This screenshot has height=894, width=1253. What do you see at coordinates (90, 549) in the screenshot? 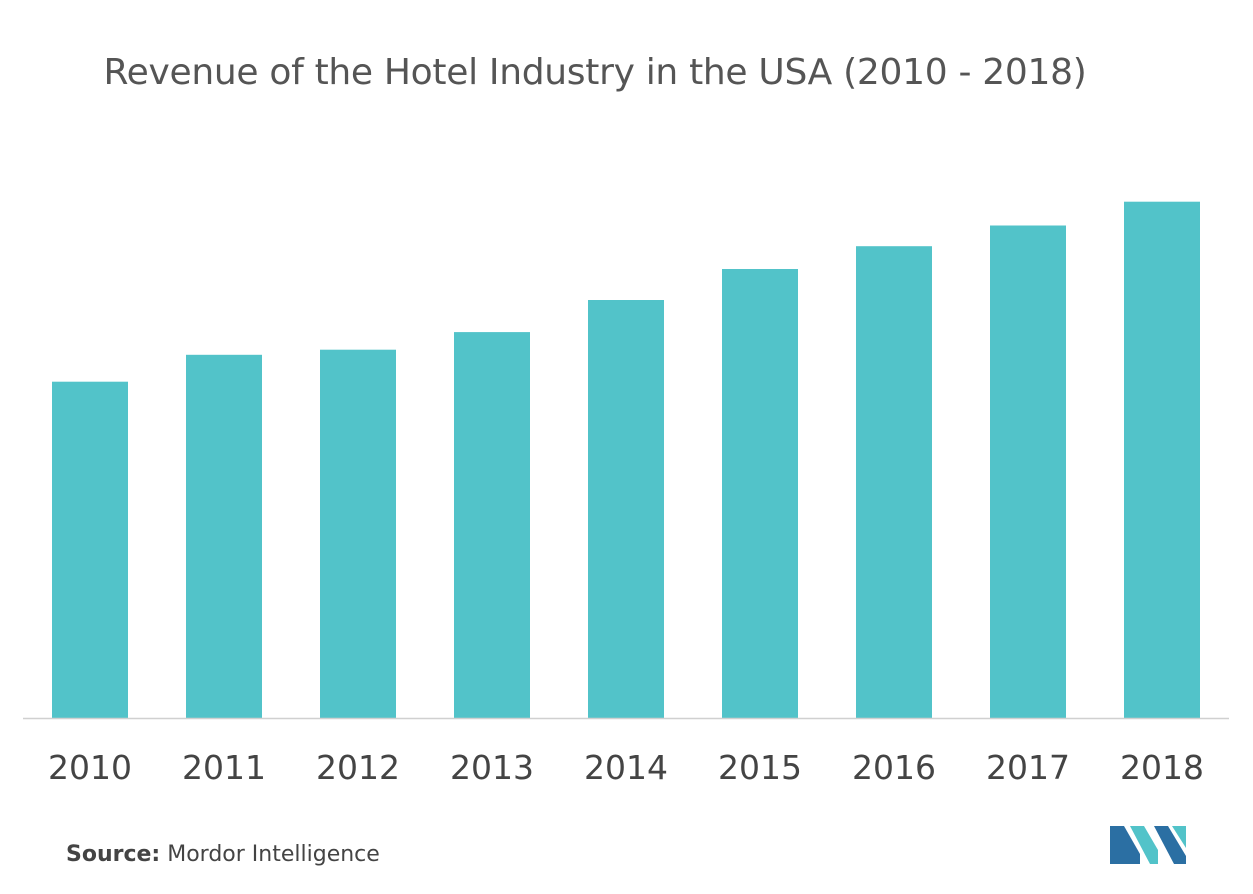
I see `bar-2010` at bounding box center [90, 549].